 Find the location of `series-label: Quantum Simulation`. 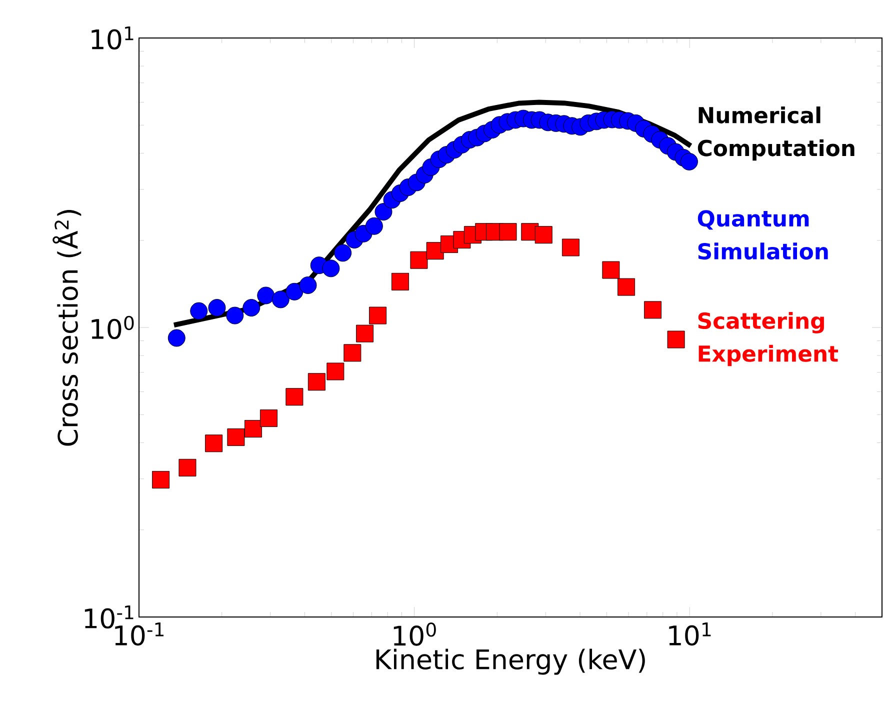

series-label: Quantum Simulation is located at coordinates (763, 235).